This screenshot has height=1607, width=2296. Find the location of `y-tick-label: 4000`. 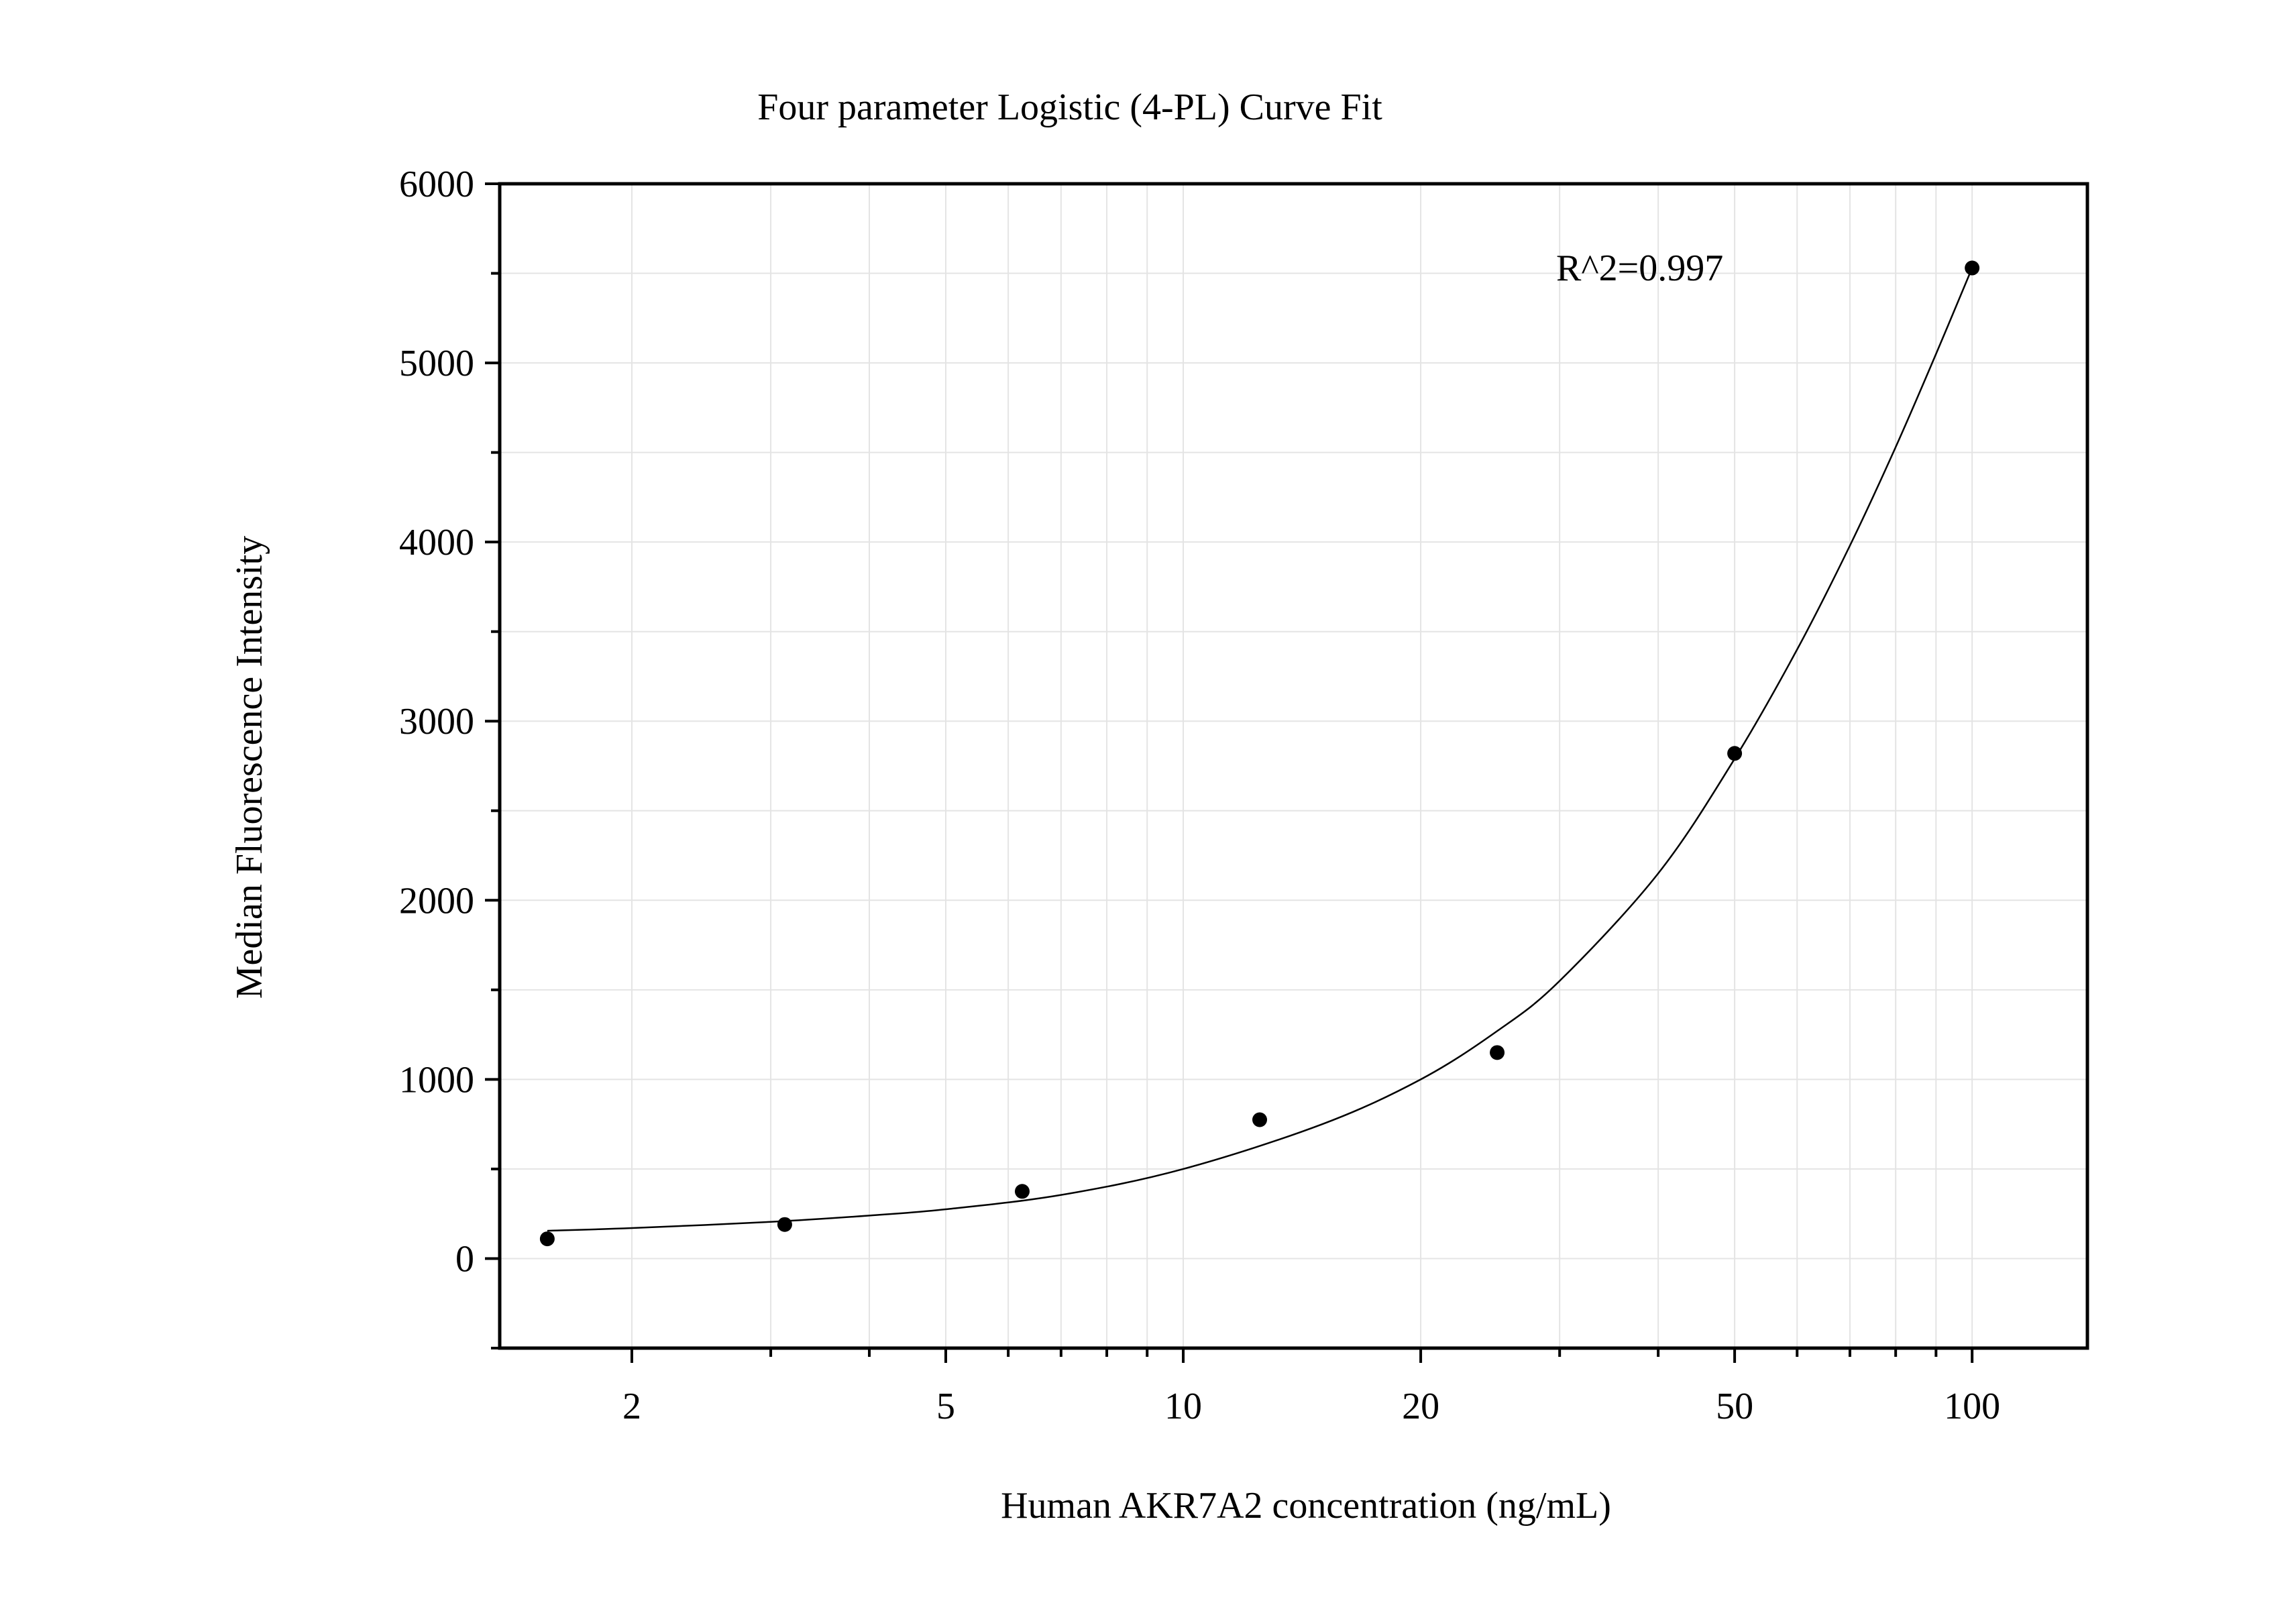

y-tick-label: 4000 is located at coordinates (436, 542).